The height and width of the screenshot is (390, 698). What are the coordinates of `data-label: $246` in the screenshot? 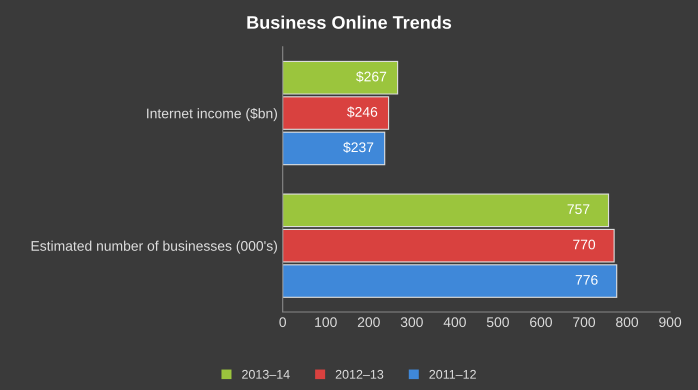 It's located at (362, 112).